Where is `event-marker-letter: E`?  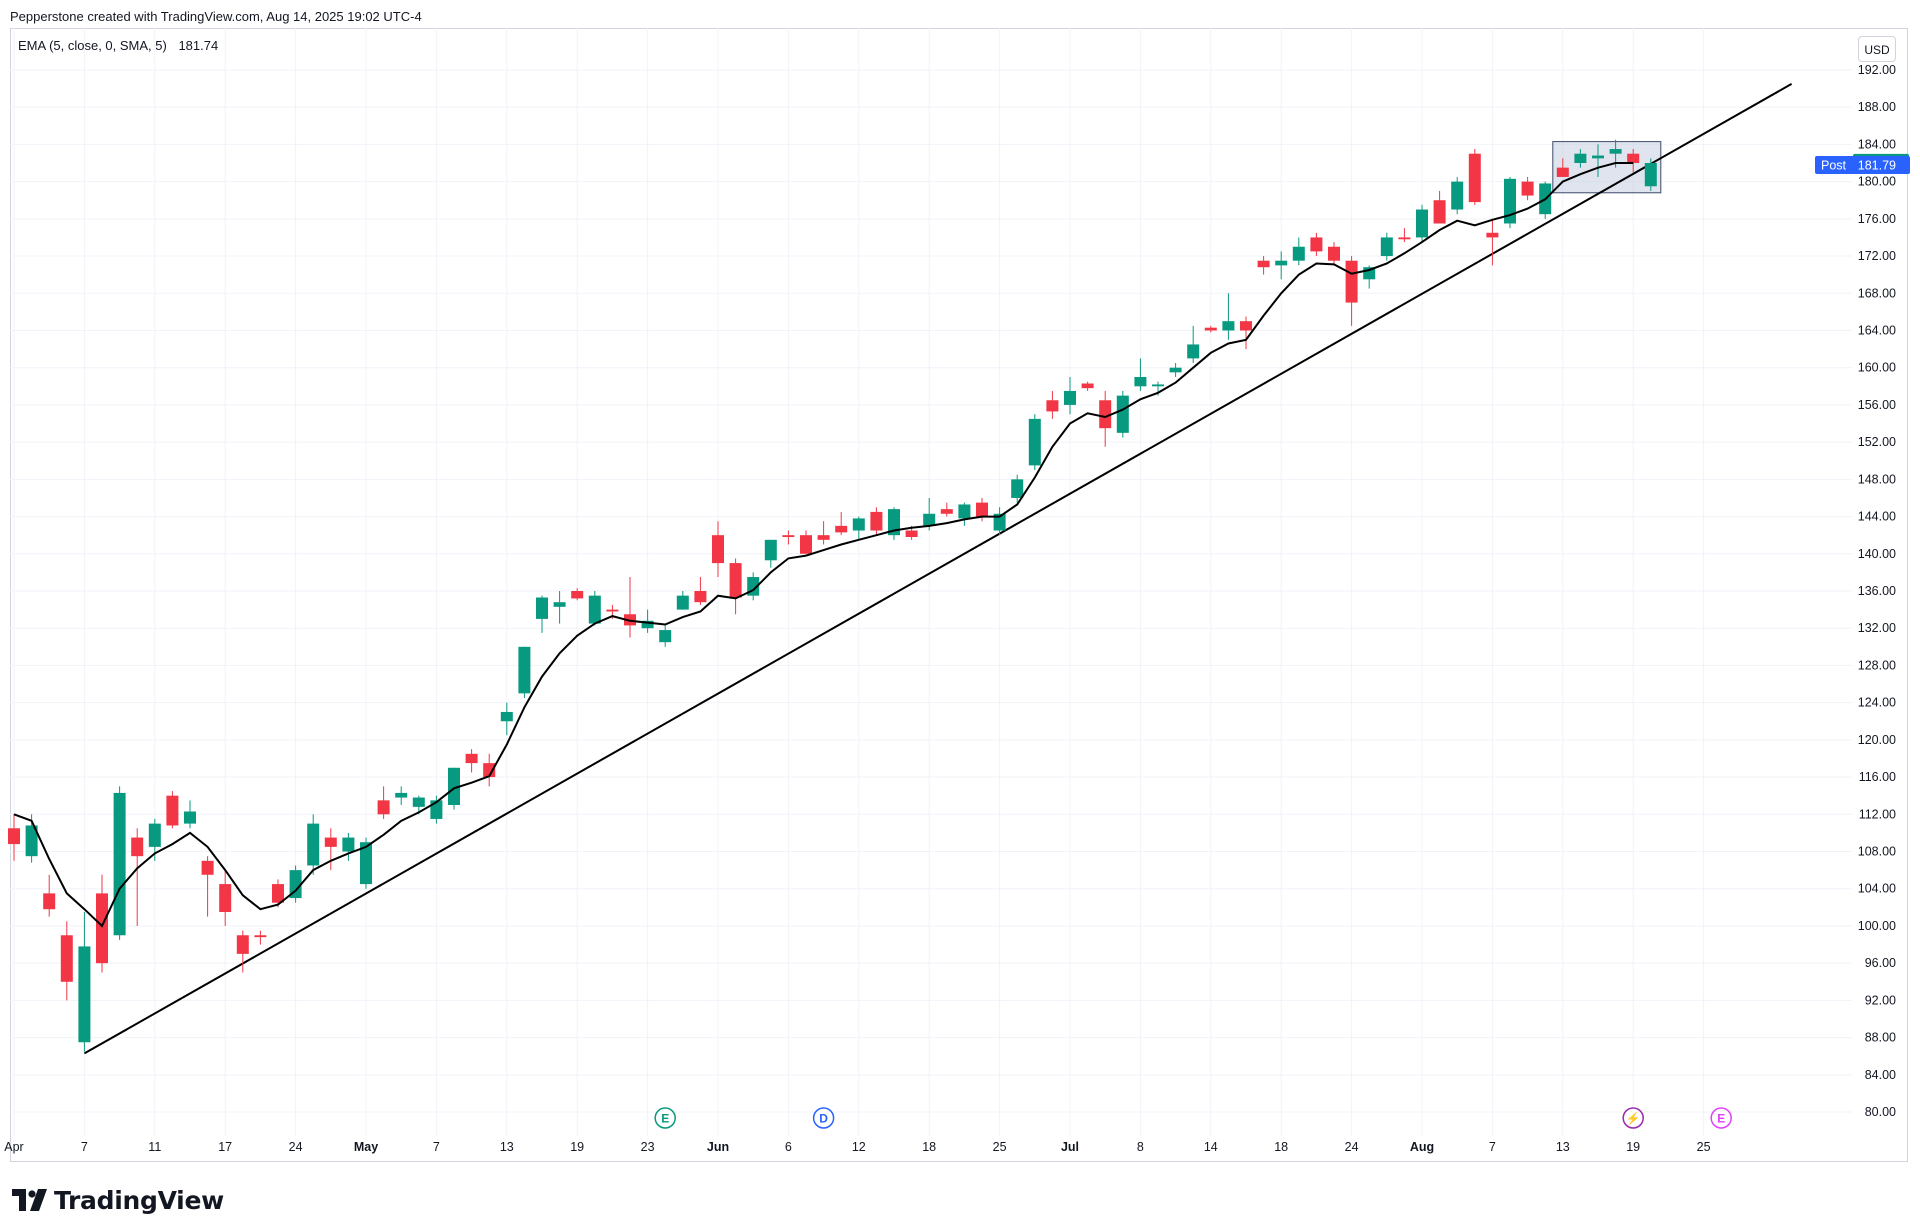
event-marker-letter: E is located at coordinates (665, 1119).